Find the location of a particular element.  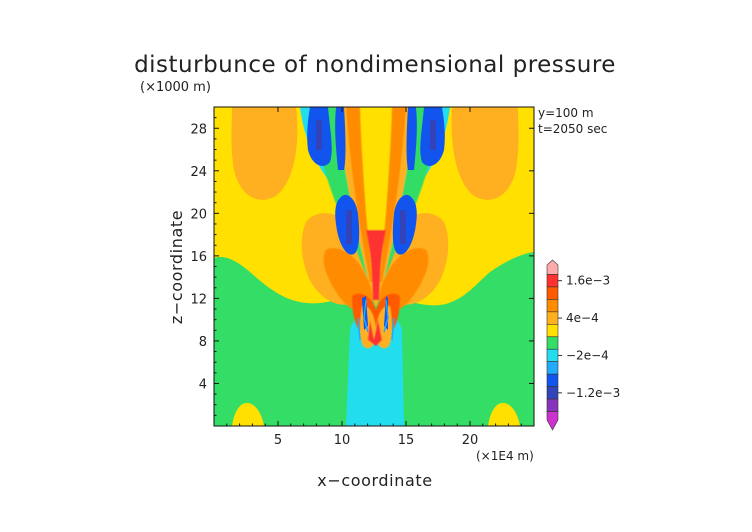

colorbar-label: 1.6e−3 is located at coordinates (588, 281).